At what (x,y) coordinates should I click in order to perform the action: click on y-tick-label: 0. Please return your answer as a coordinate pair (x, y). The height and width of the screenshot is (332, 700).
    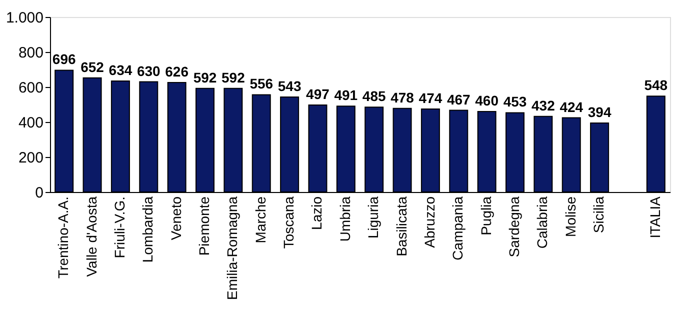
    Looking at the image, I should click on (39, 193).